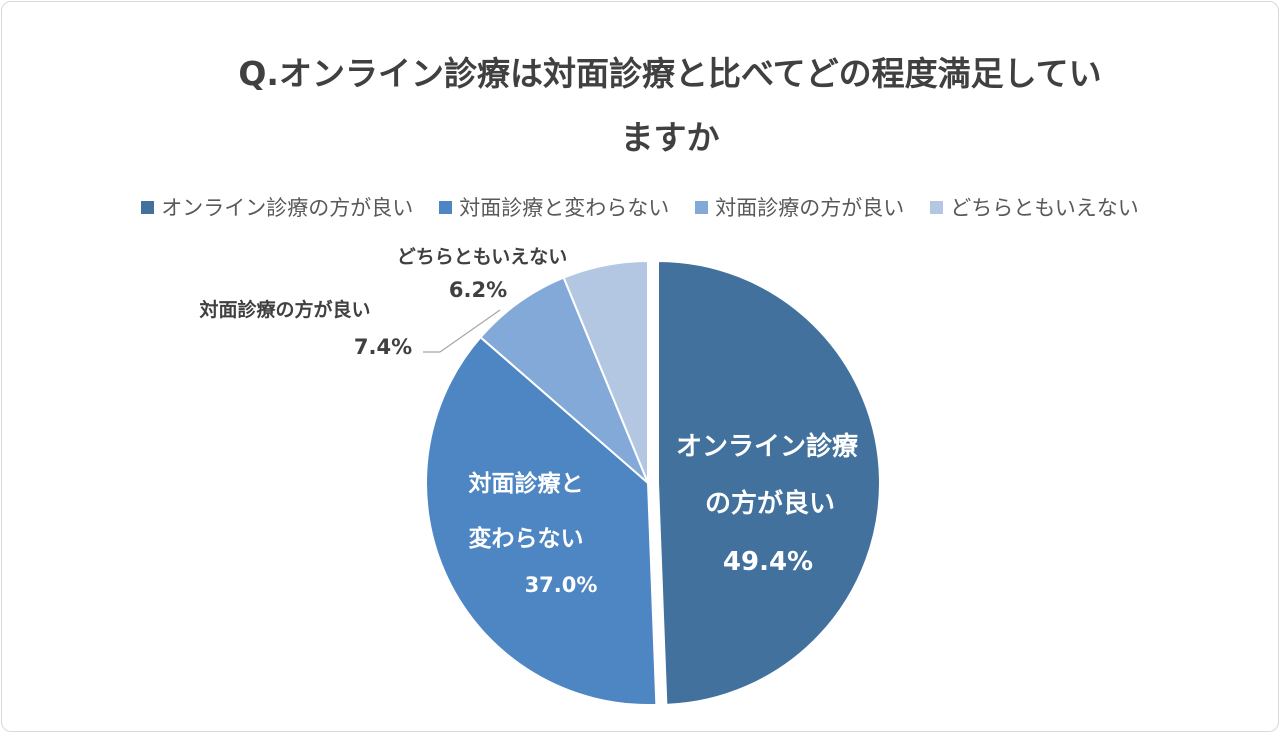  What do you see at coordinates (482, 257) in the screenshot?
I see `slice-label-undecided-line1: どちらともいえない` at bounding box center [482, 257].